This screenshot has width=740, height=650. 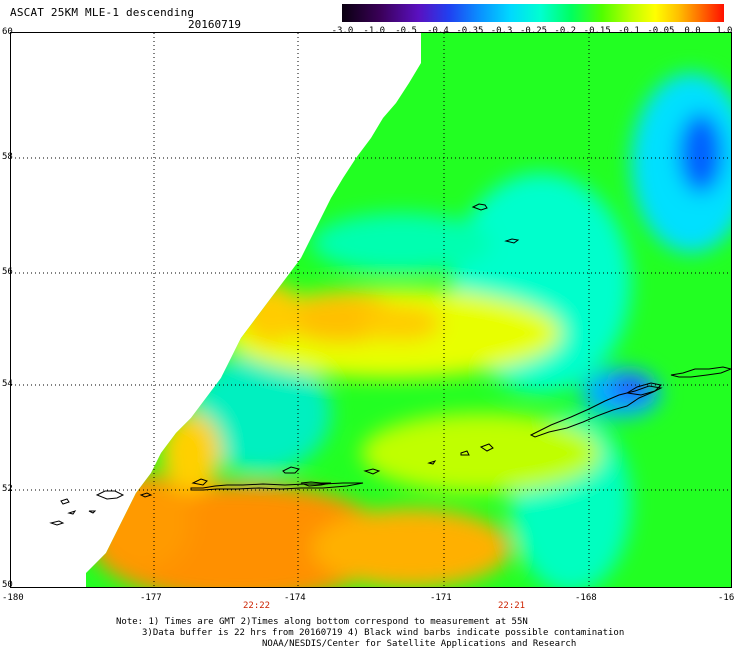 What do you see at coordinates (586, 598) in the screenshot?
I see `lon-label-168: -168` at bounding box center [586, 598].